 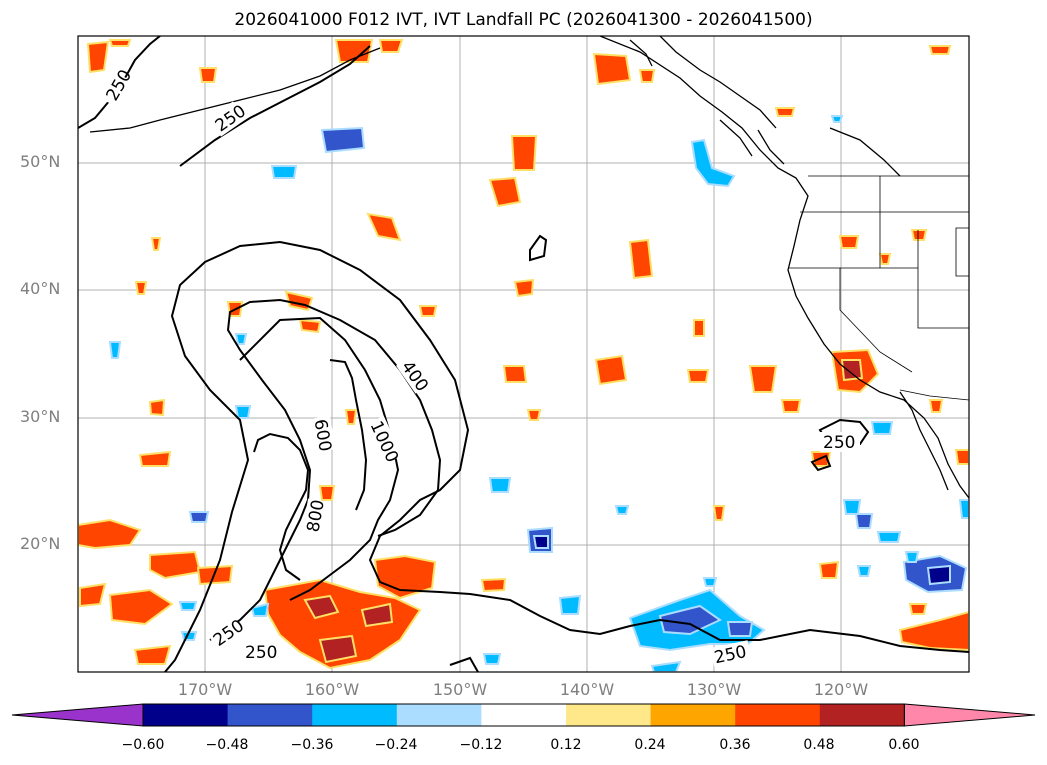 I want to click on lon-label: 120°W, so click(x=841, y=689).